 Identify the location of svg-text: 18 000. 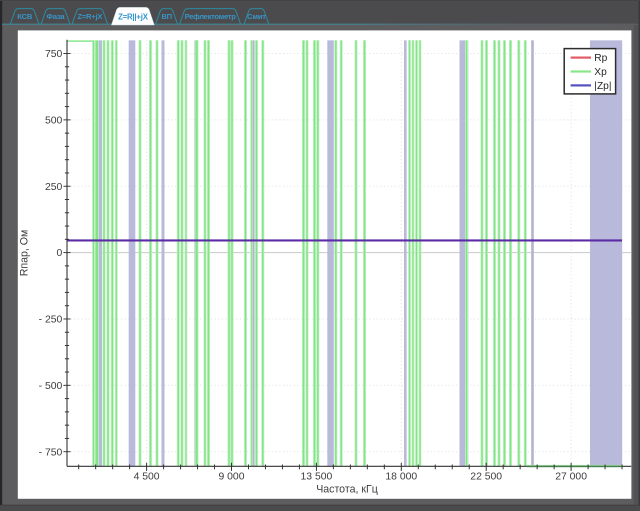
(401, 477).